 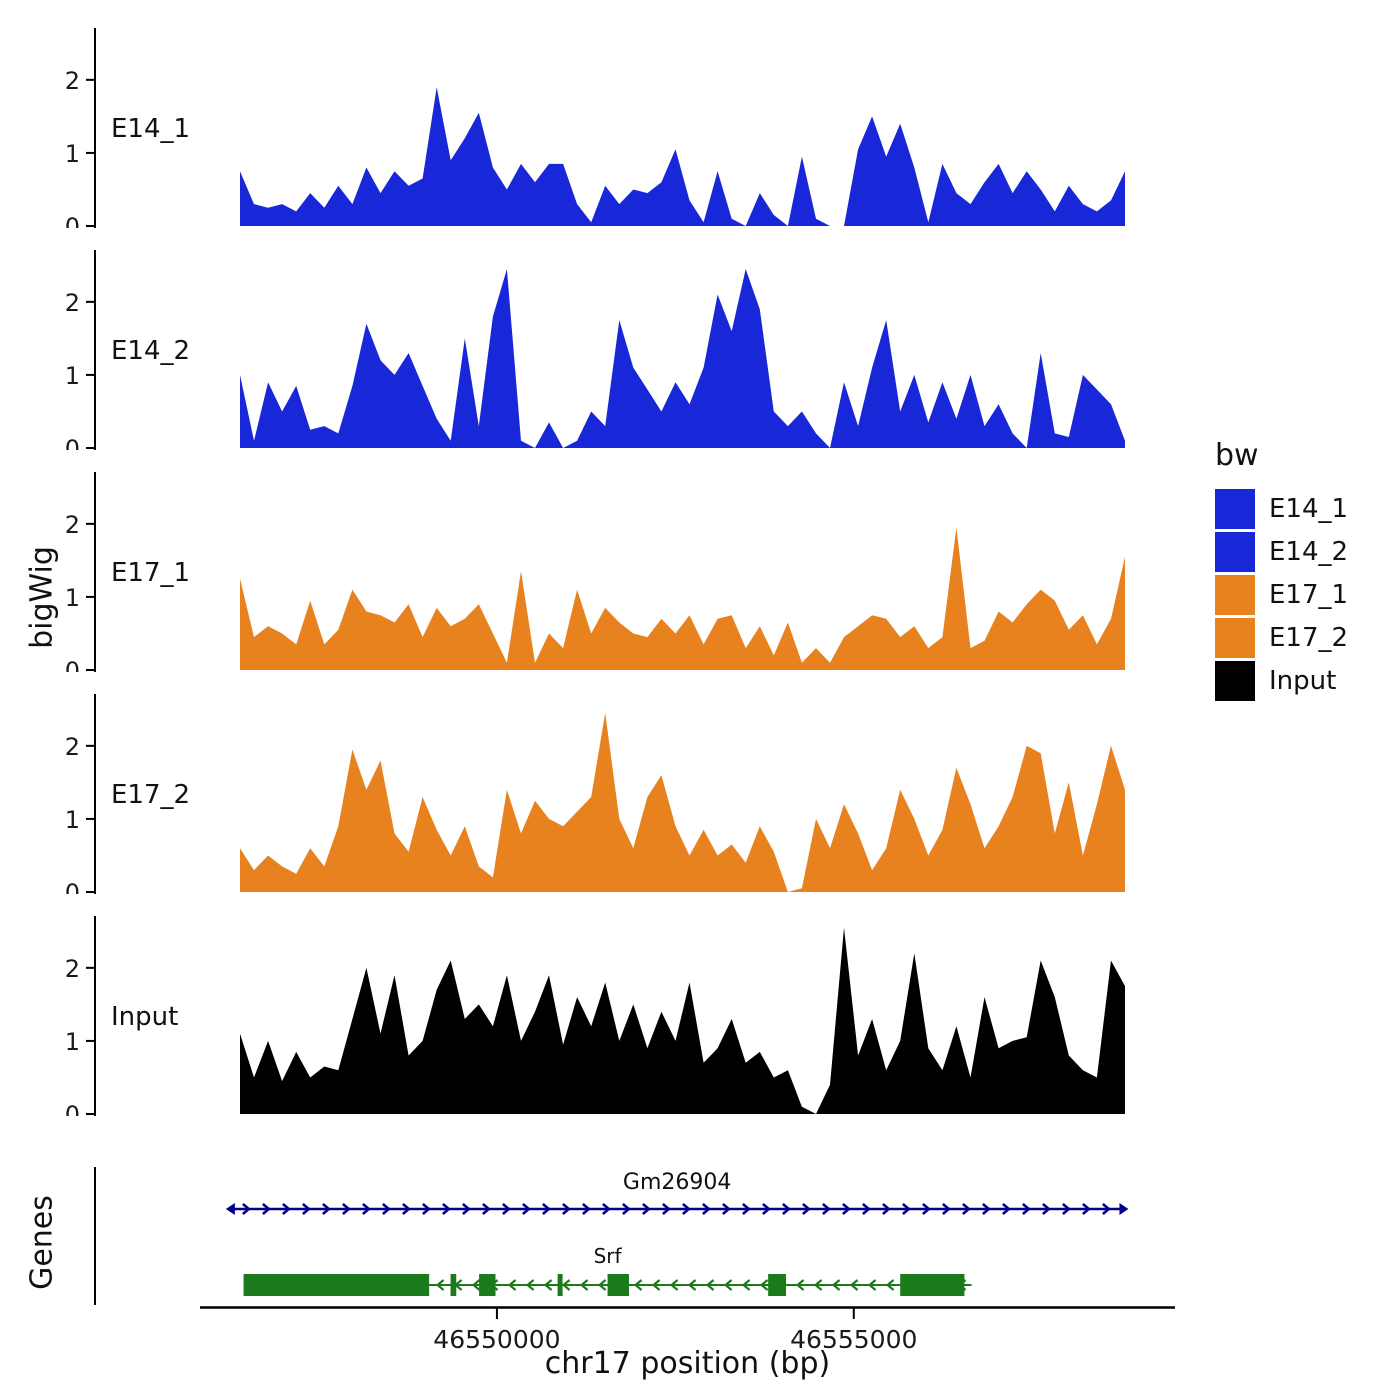 What do you see at coordinates (1309, 595) in the screenshot?
I see `legend-label-E17_1: E17_1` at bounding box center [1309, 595].